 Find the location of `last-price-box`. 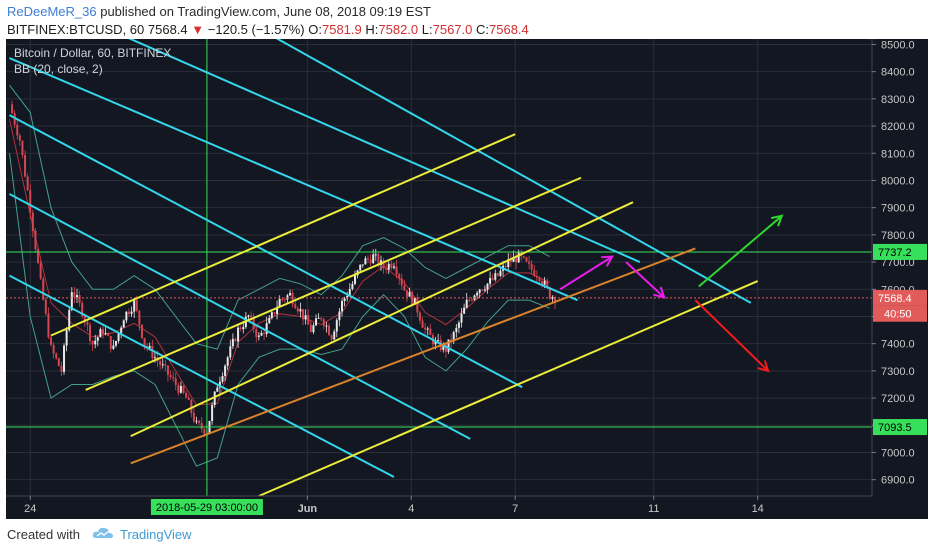

last-price-box is located at coordinates (900, 297).